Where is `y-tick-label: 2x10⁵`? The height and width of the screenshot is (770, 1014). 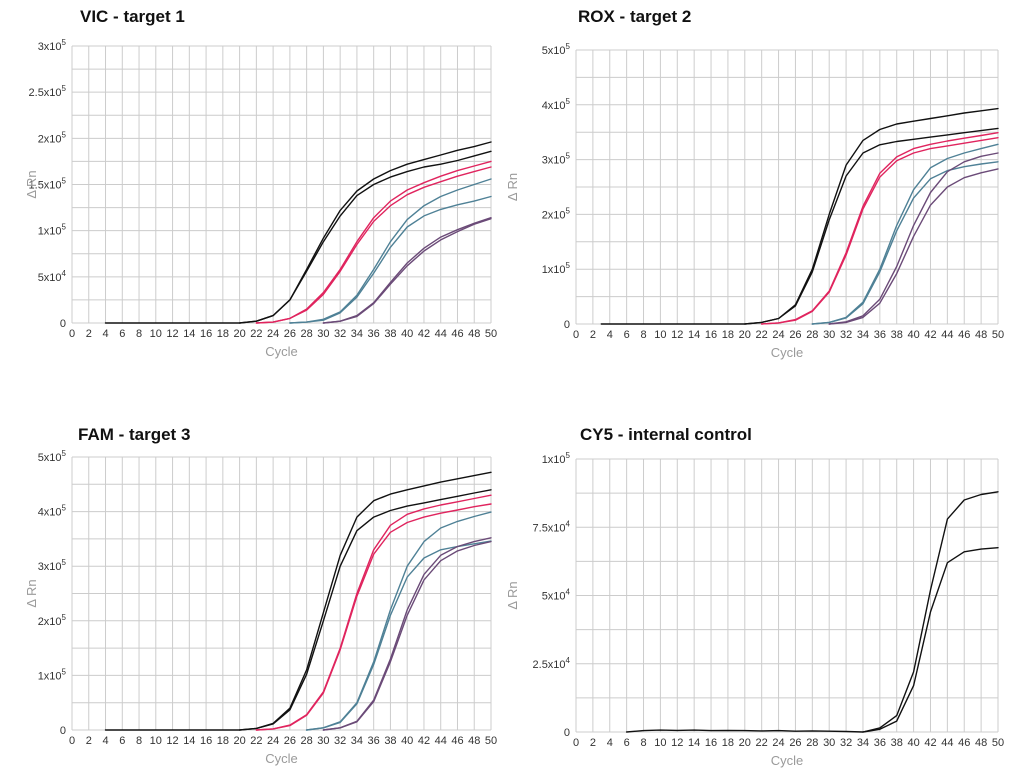 y-tick-label: 2x10⁵ is located at coordinates (556, 213).